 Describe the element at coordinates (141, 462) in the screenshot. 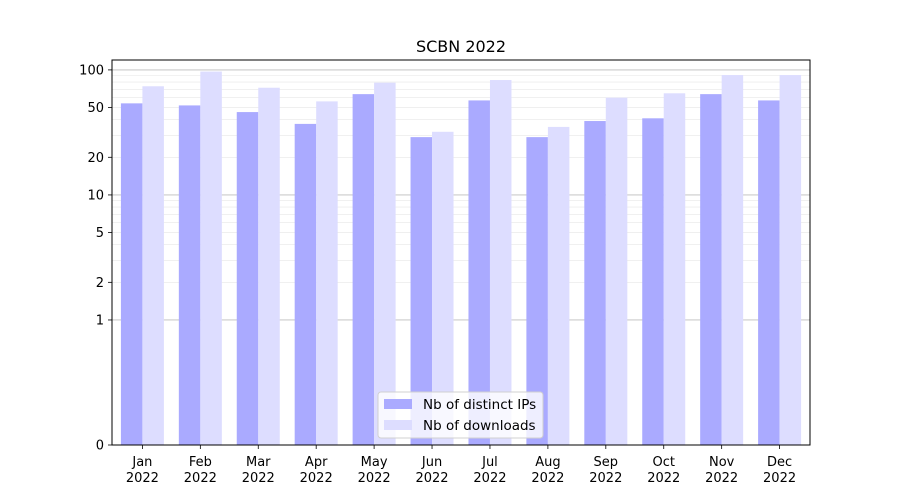

I see `x-tick-label-month: Jan` at that location.